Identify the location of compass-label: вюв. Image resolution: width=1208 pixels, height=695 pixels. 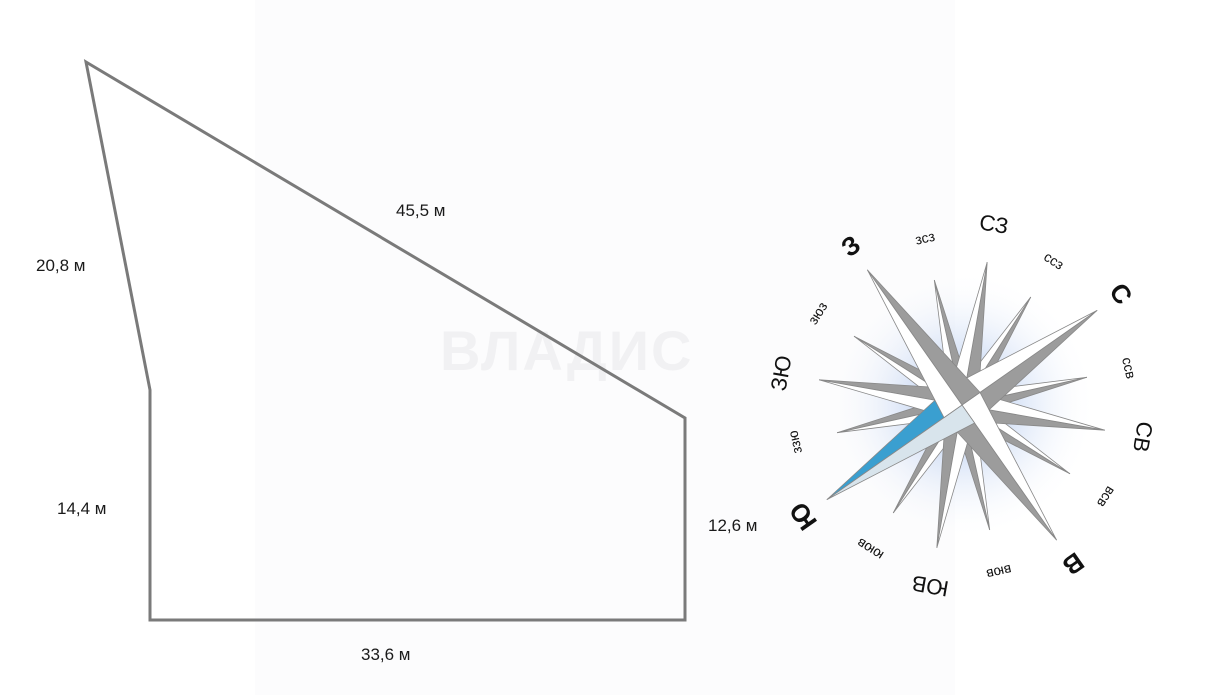
(999, 572).